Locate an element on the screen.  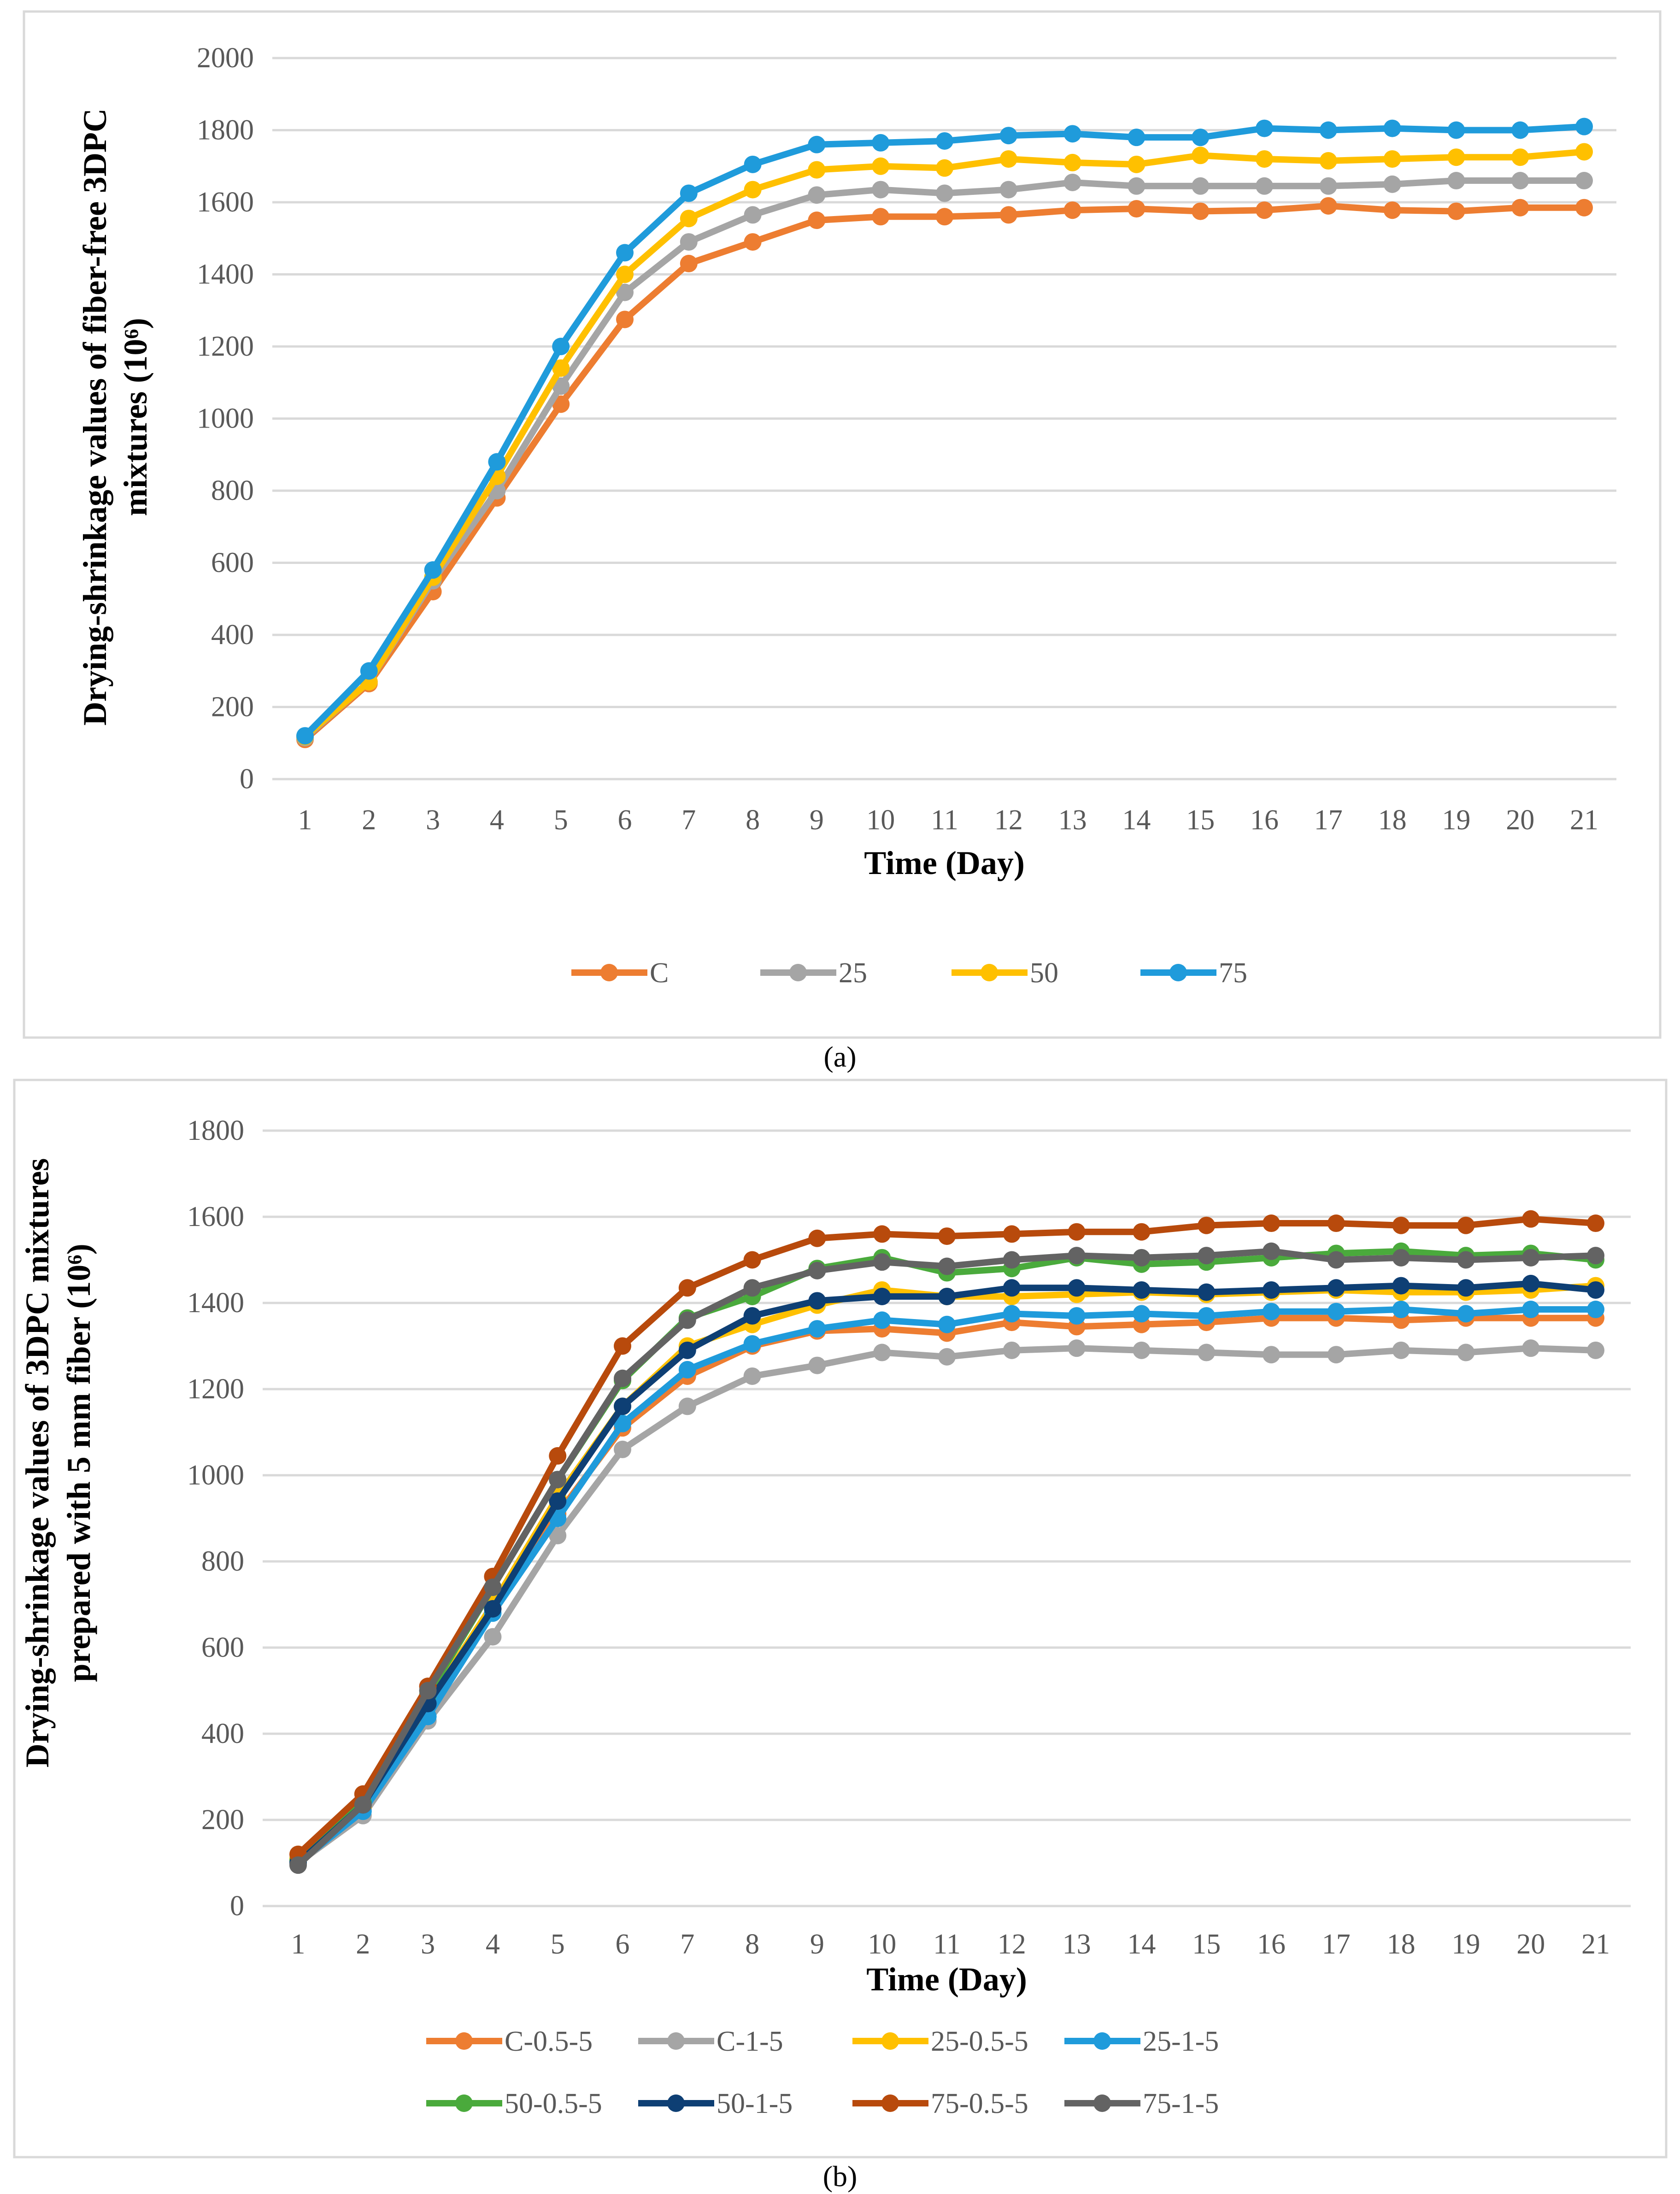
x-tick-label: 16 is located at coordinates (1271, 1944).